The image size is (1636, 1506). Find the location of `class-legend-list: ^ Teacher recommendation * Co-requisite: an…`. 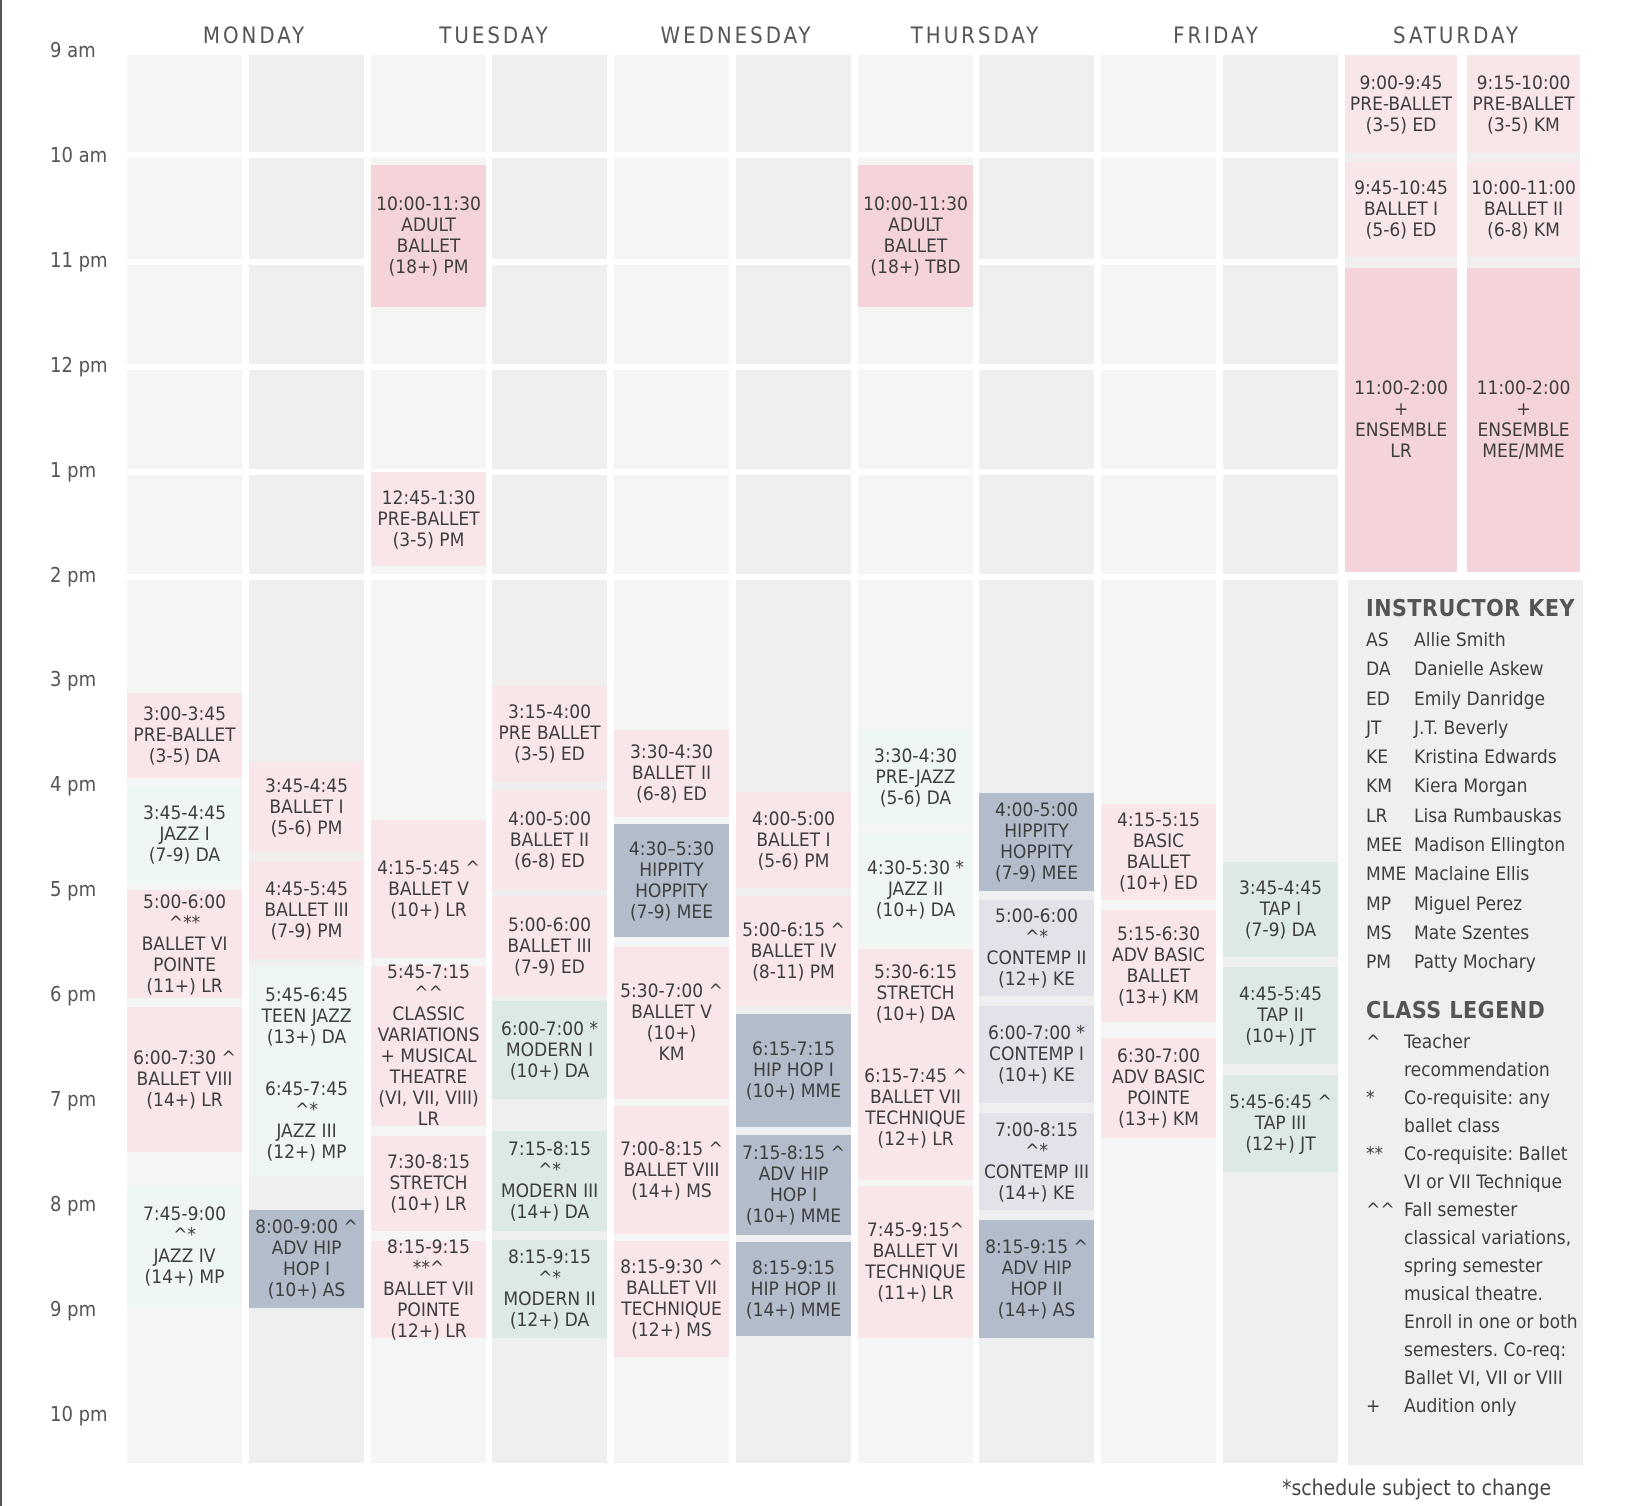

class-legend-list: ^ Teacher recommendation * Co-requisite: an… is located at coordinates (1474, 1224).